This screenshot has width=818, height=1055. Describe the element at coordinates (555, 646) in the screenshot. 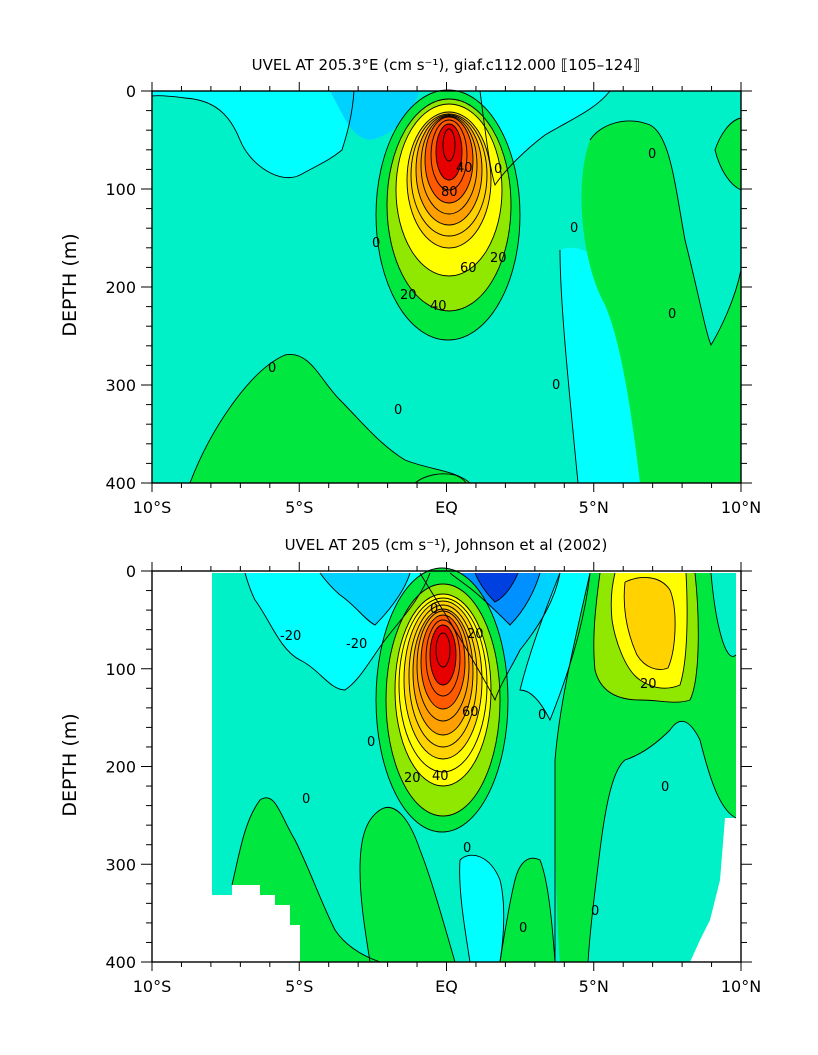

I see `bottom-westward-east` at that location.